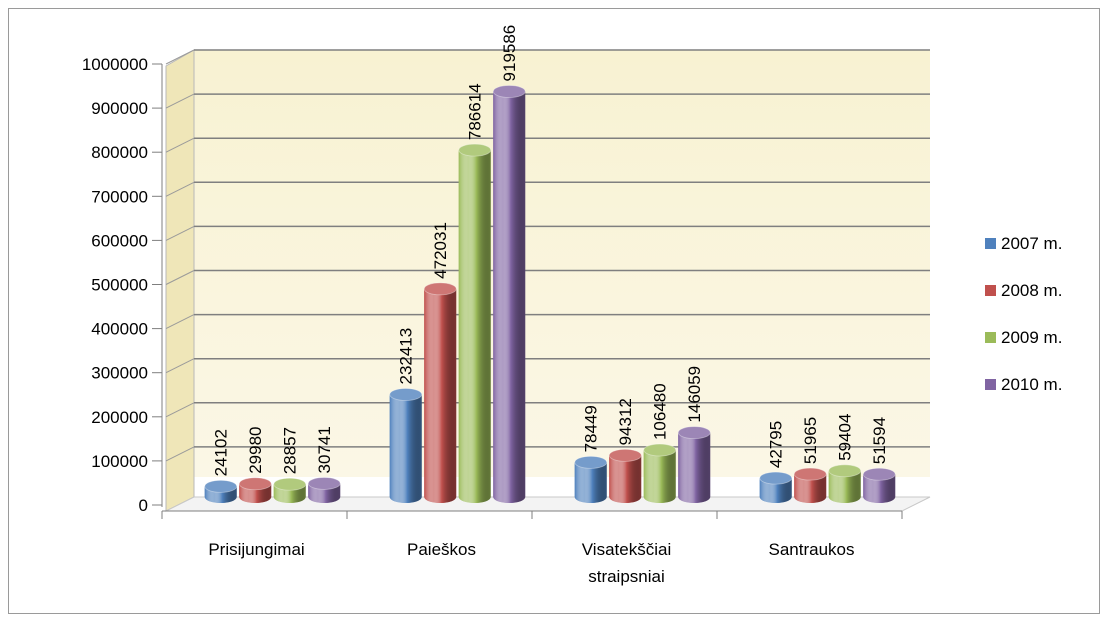  I want to click on data-label: 919586, so click(509, 53).